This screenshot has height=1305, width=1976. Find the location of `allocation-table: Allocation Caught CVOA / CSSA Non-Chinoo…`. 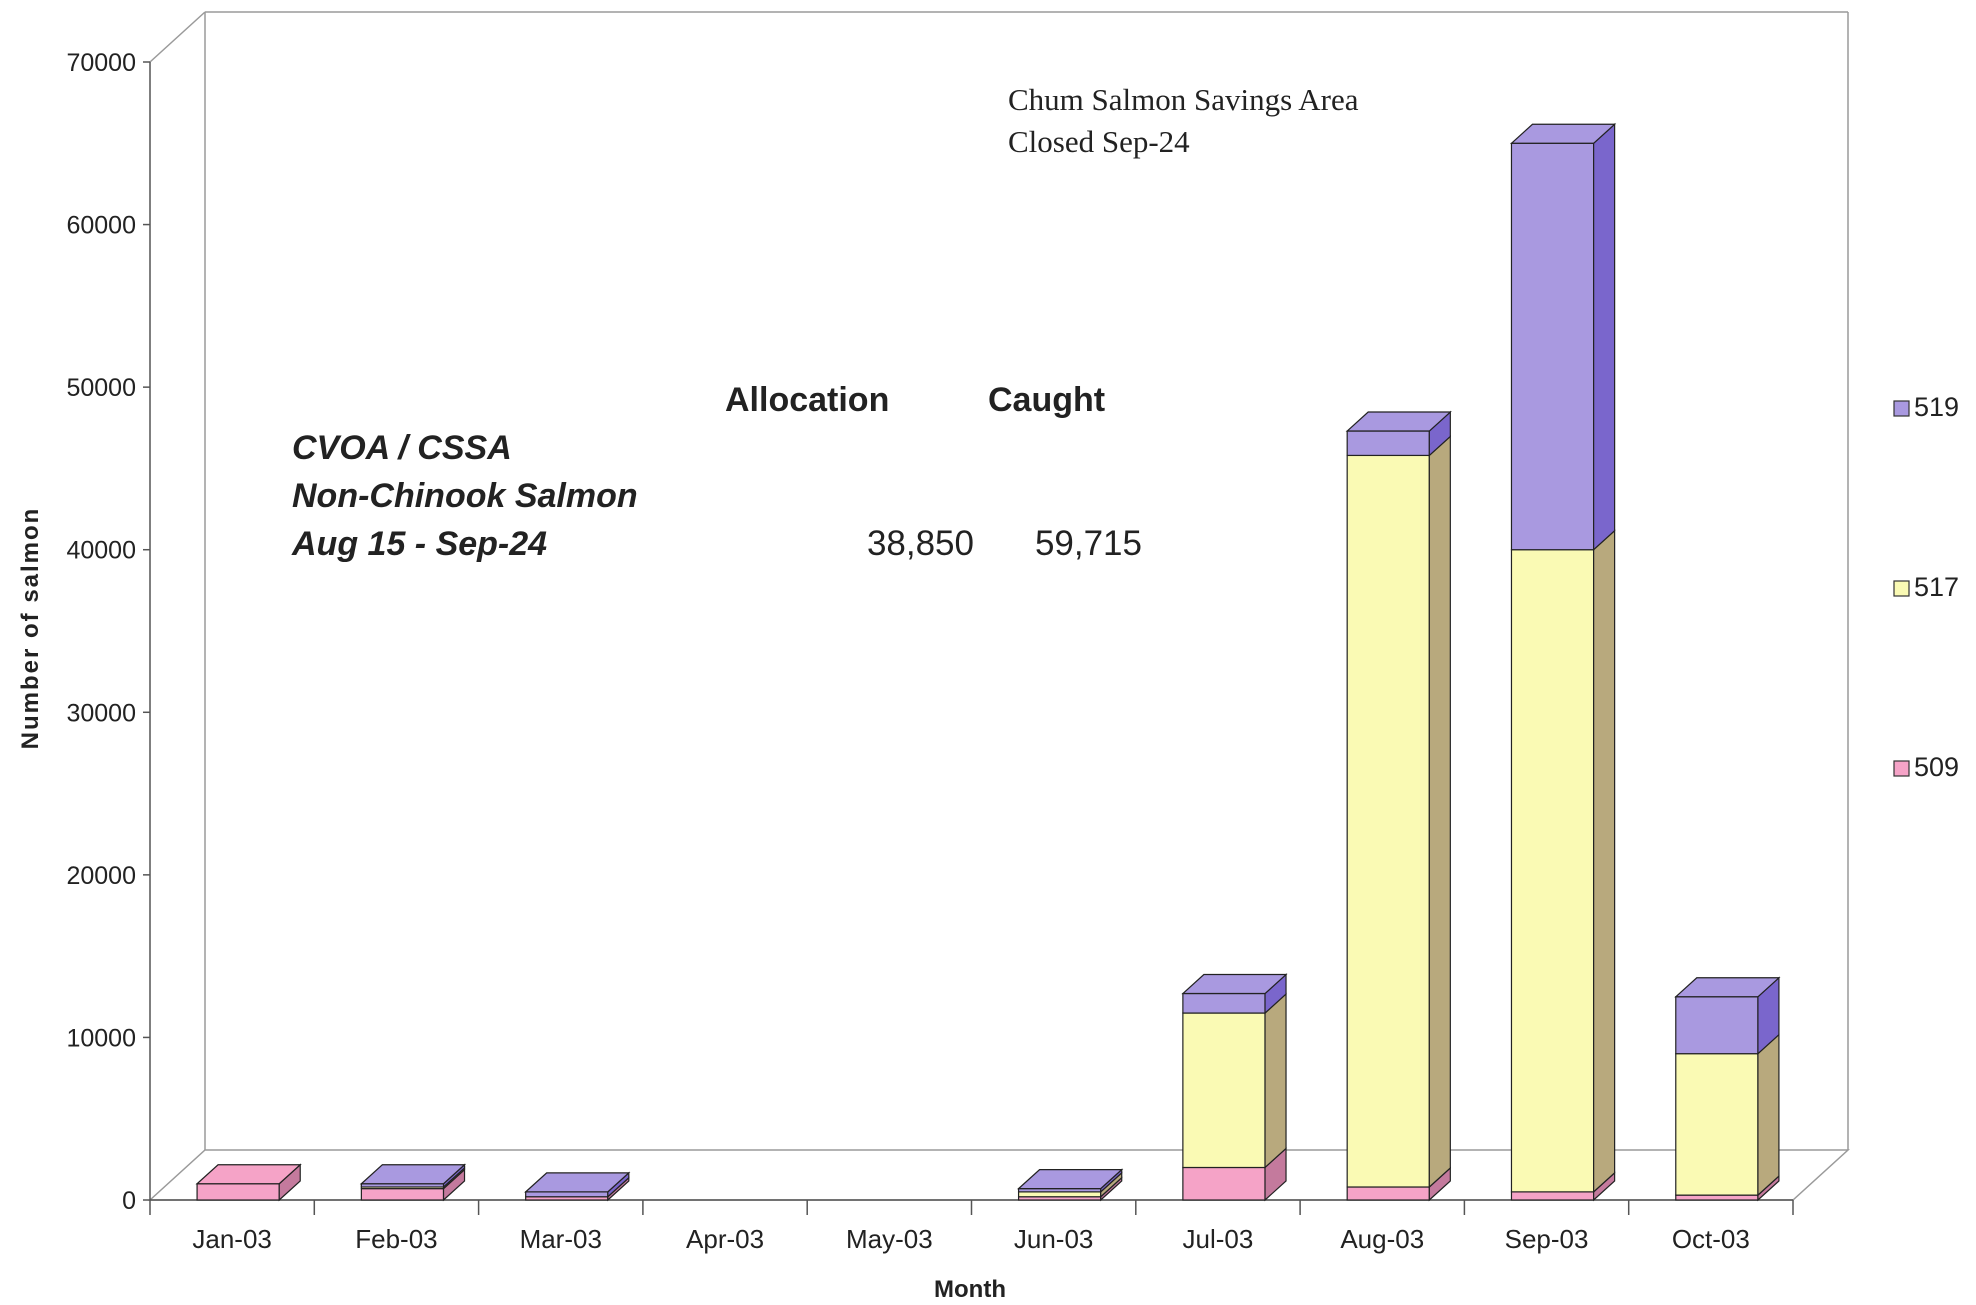

allocation-table: Allocation Caught CVOA / CSSA Non-Chinoo… is located at coordinates (716, 472).